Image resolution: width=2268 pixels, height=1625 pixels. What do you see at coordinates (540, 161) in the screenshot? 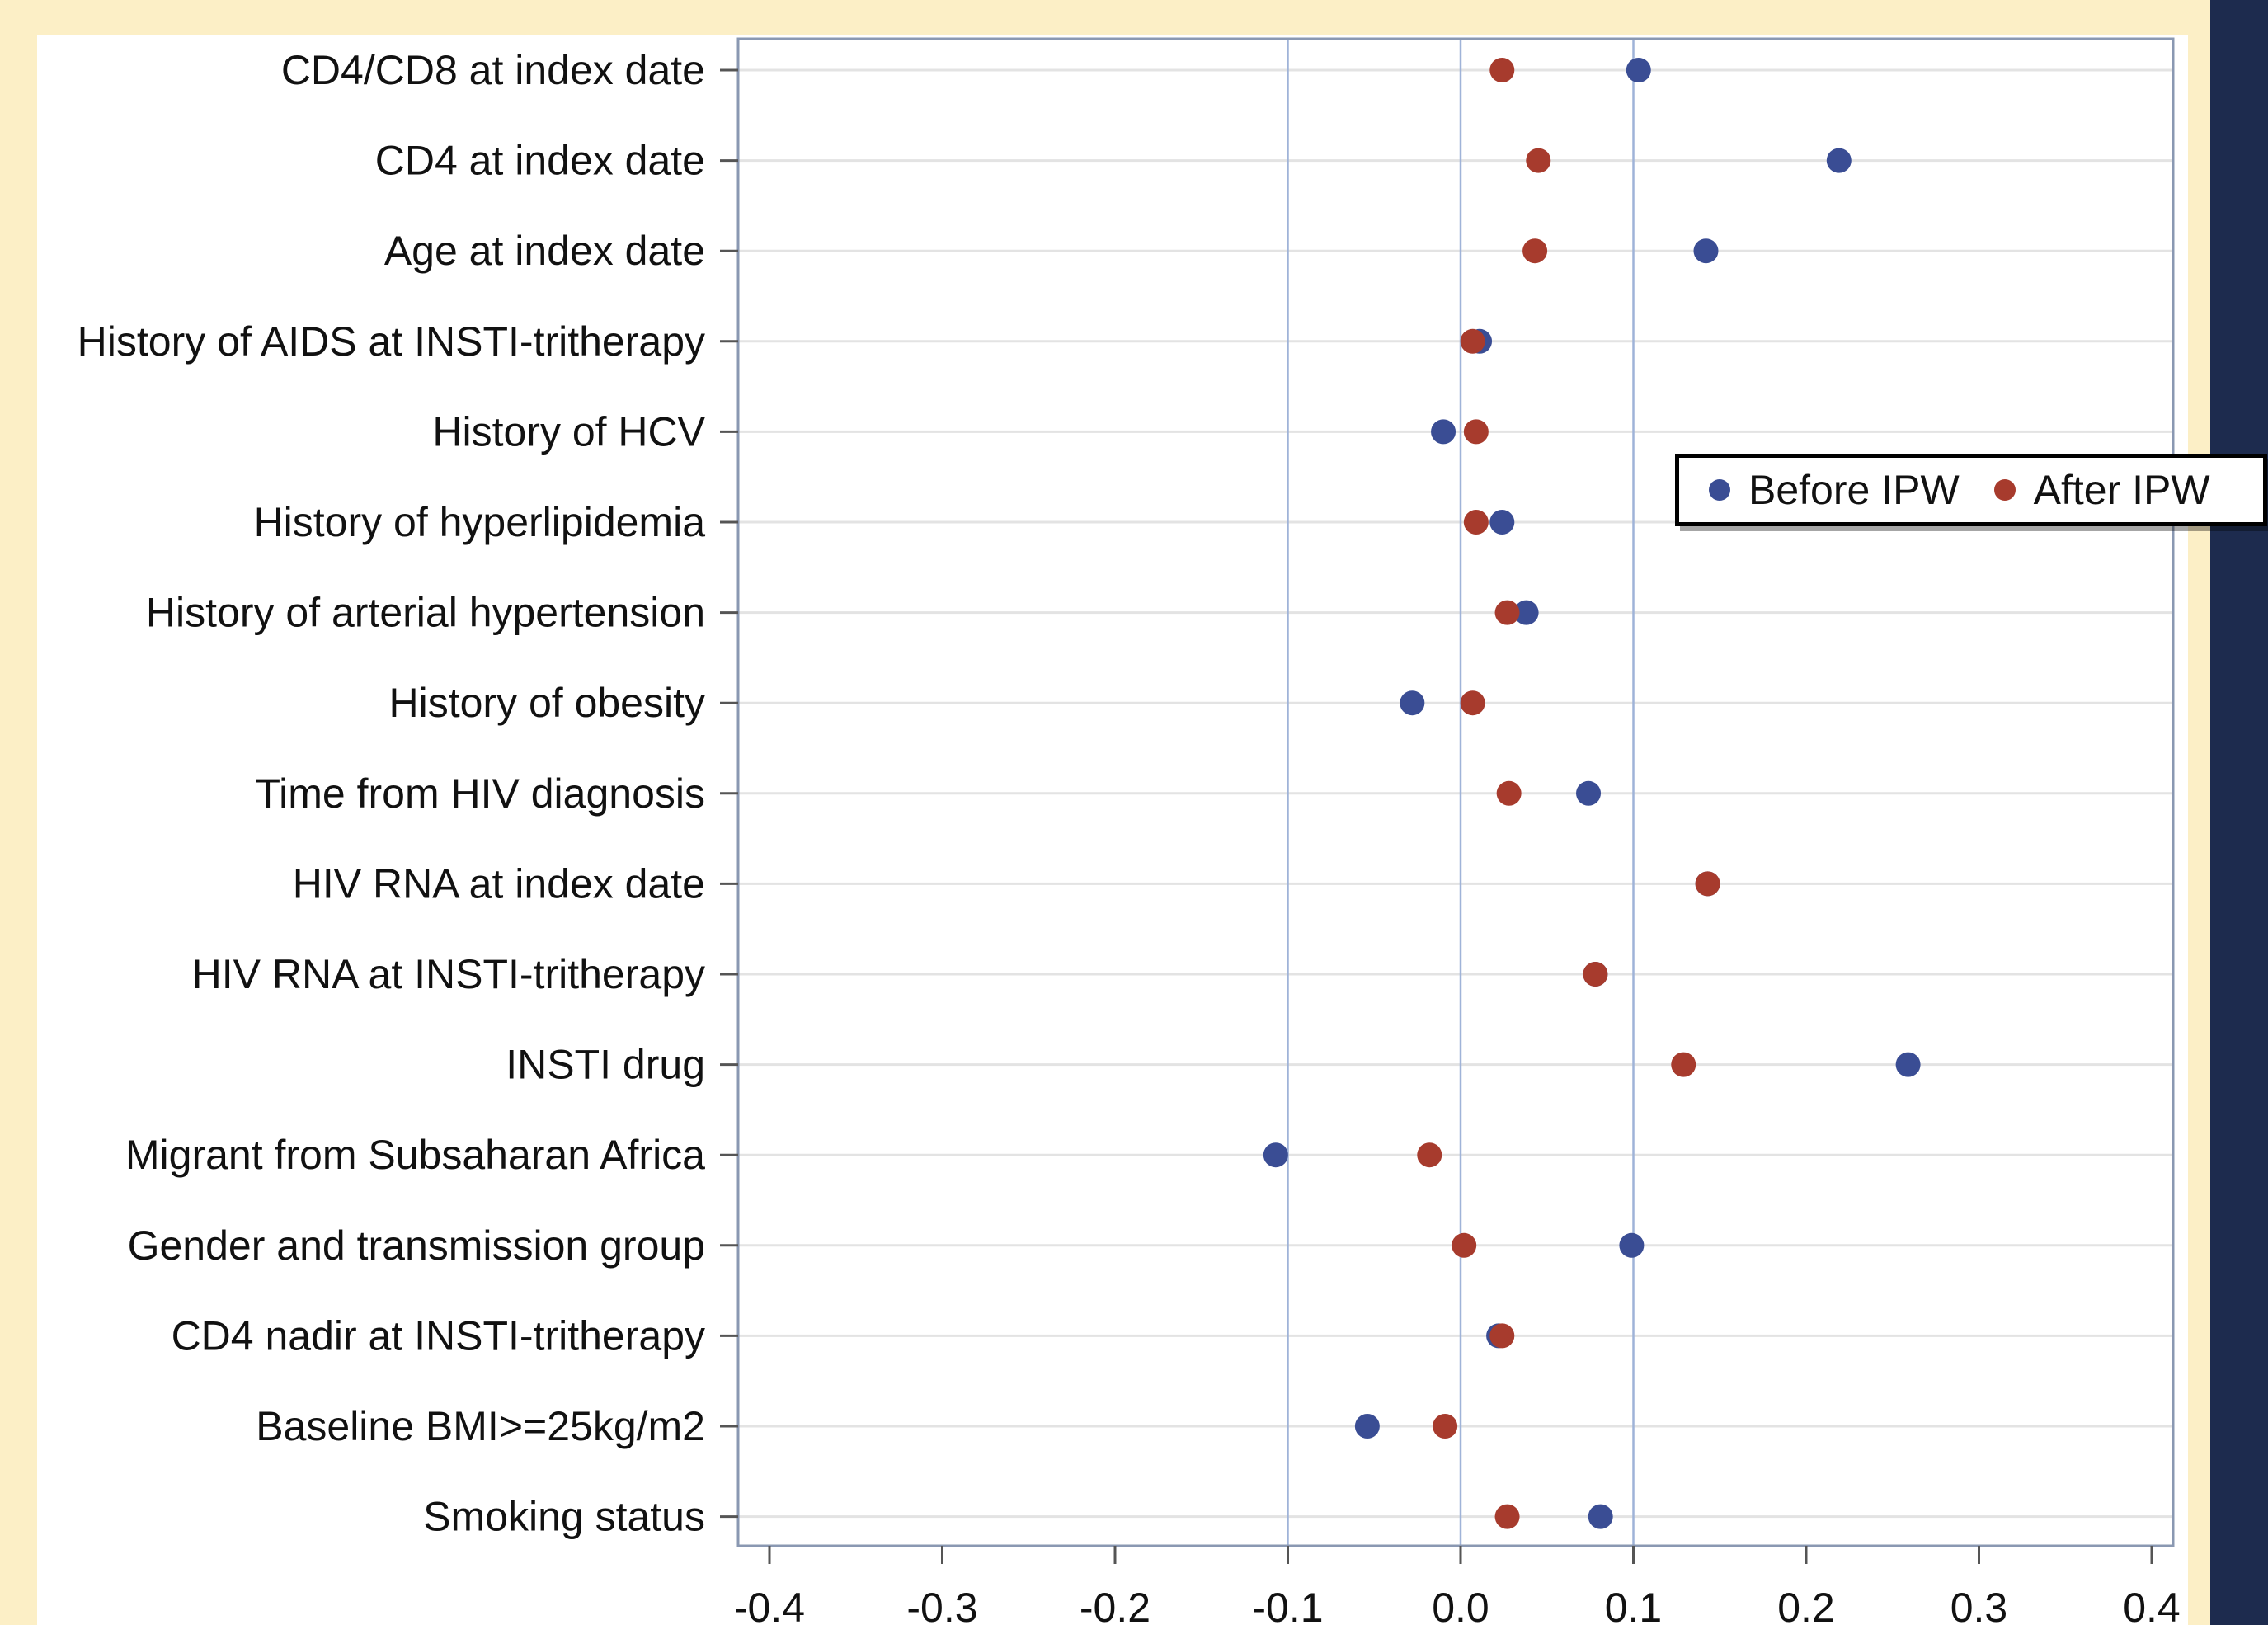
I see `y-tick-label: CD4 at index date` at bounding box center [540, 161].